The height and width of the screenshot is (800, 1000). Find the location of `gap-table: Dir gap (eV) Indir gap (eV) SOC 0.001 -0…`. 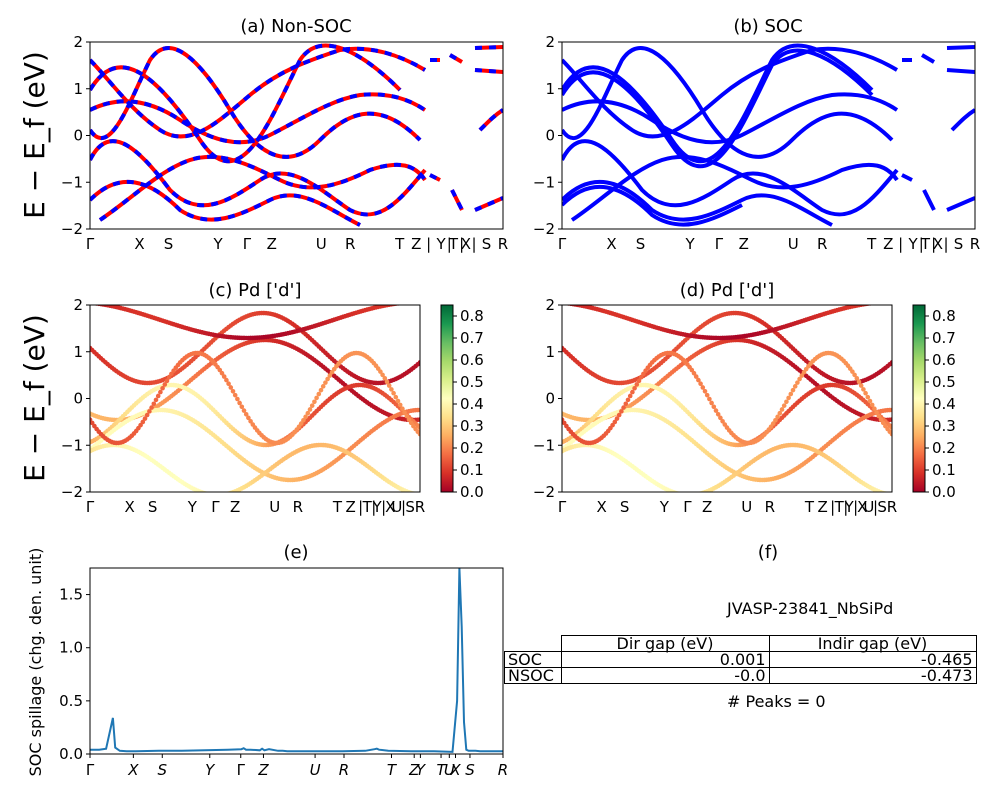

gap-table: Dir gap (eV) Indir gap (eV) SOC 0.001 -0… is located at coordinates (740, 659).